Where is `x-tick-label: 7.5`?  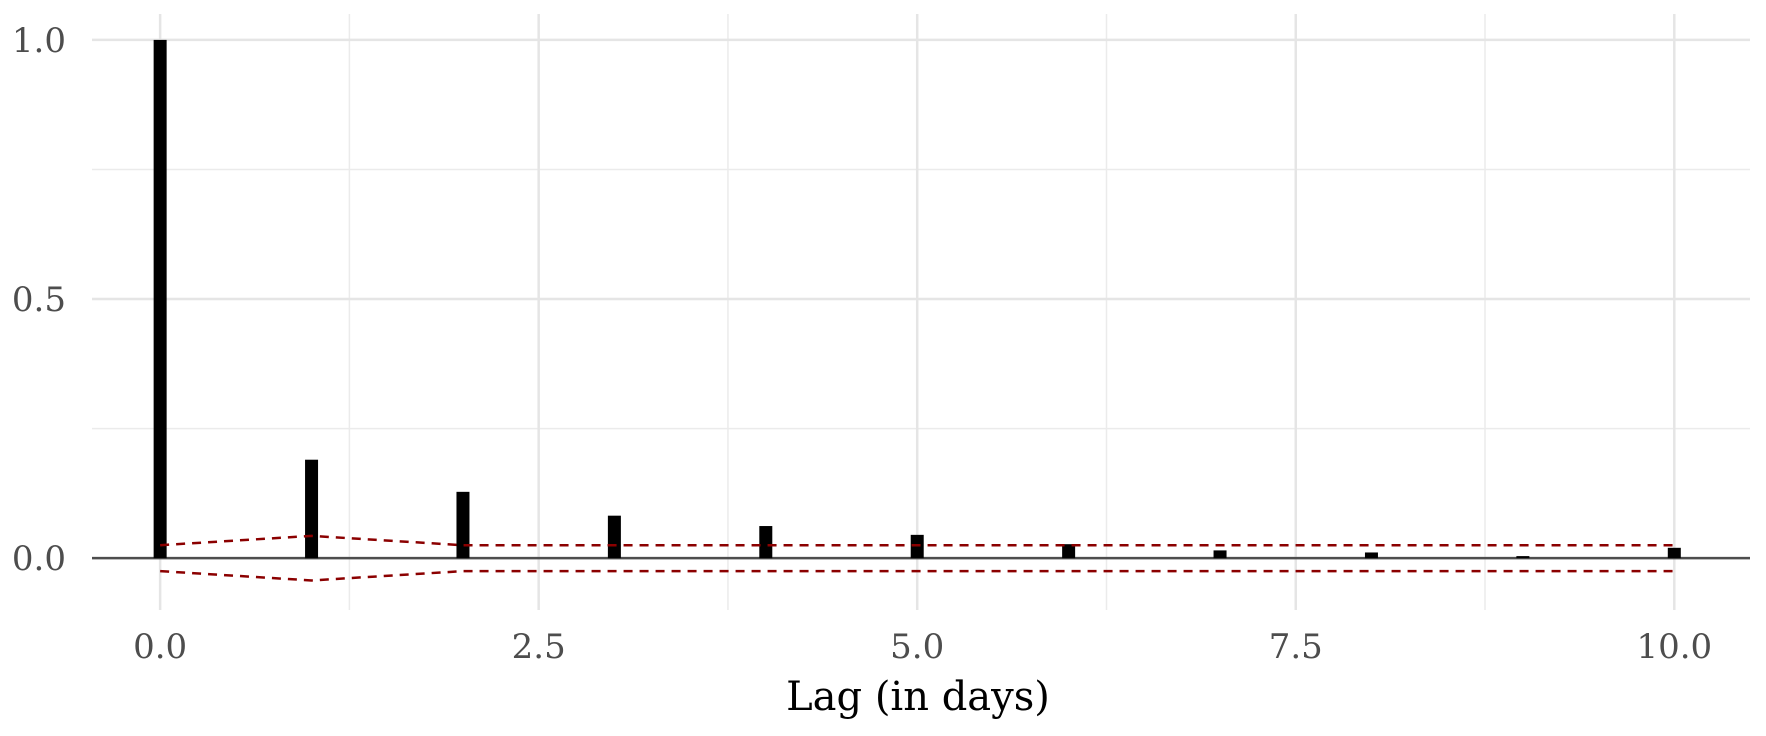 x-tick-label: 7.5 is located at coordinates (1296, 647).